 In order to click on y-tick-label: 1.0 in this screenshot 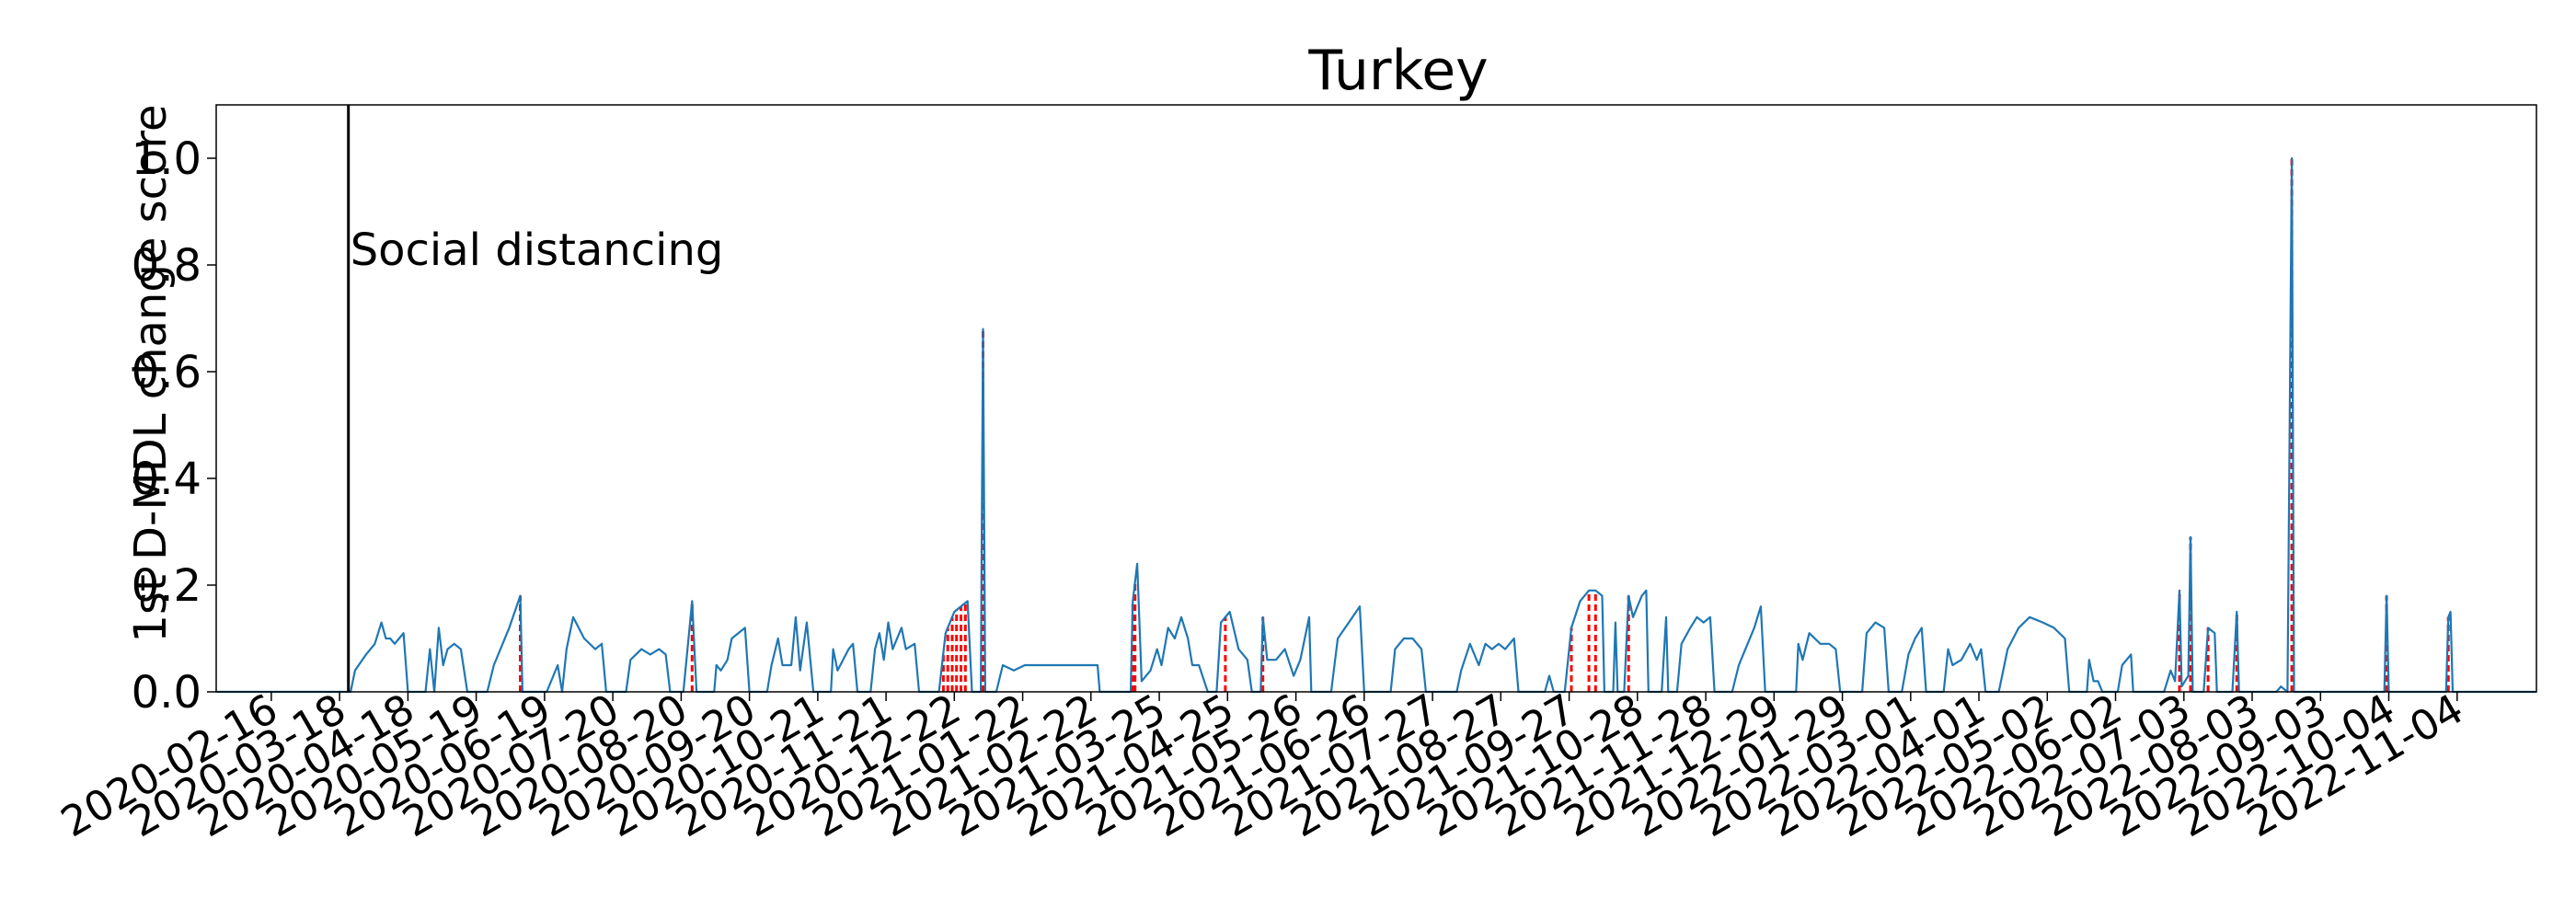, I will do `click(166, 159)`.